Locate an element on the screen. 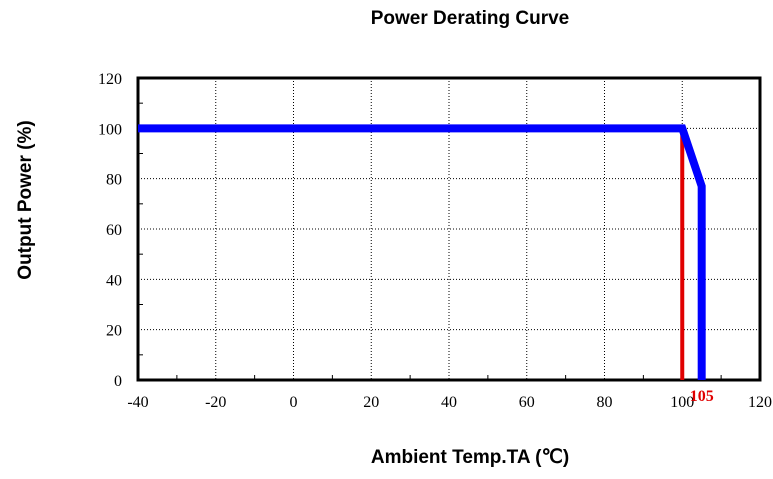  x-tick-label: 40 is located at coordinates (449, 402).